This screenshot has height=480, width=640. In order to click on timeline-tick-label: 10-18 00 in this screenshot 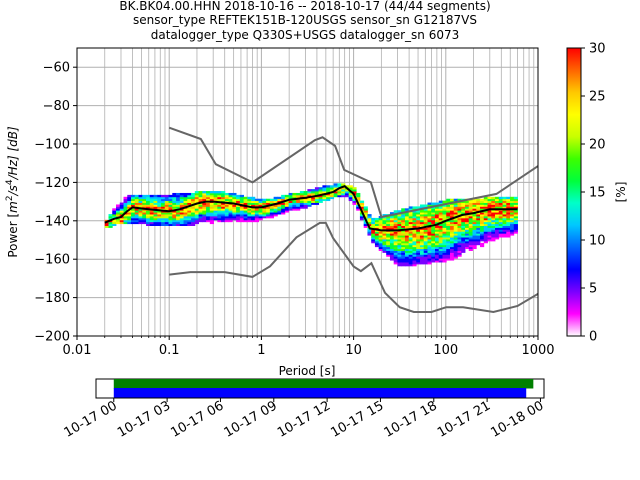, I will do `click(517, 419)`.